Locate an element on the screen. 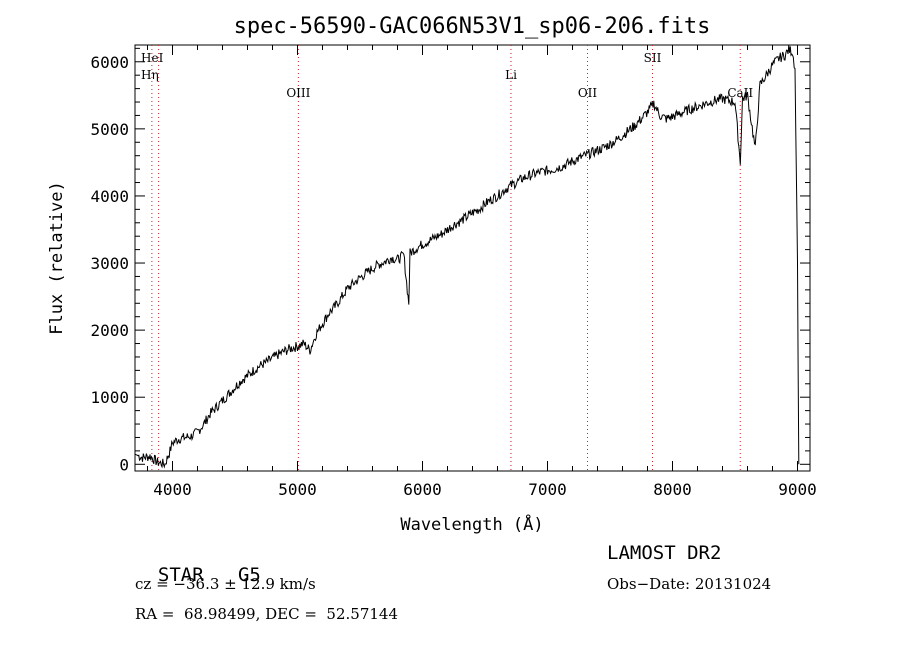 This screenshot has height=650, width=900. y-tick-label: 1000 is located at coordinates (109, 397).